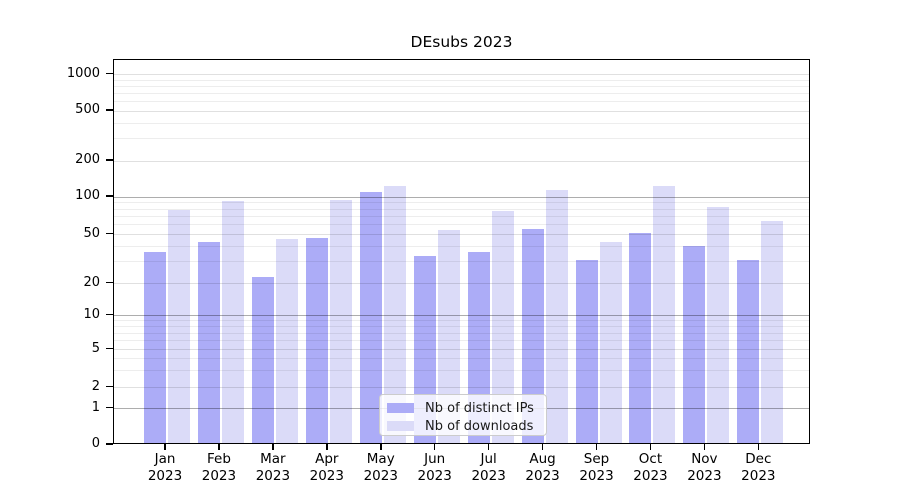  What do you see at coordinates (273, 447) in the screenshot?
I see `x-tick-mark-mar` at bounding box center [273, 447].